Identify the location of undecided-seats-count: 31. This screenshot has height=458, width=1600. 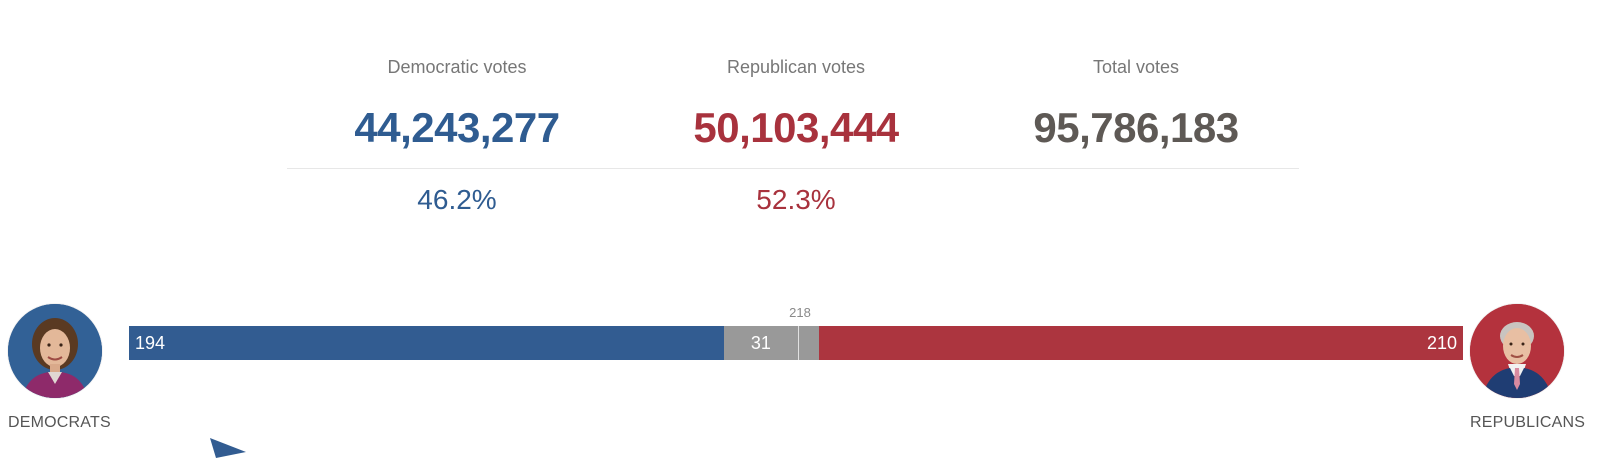
(760, 343).